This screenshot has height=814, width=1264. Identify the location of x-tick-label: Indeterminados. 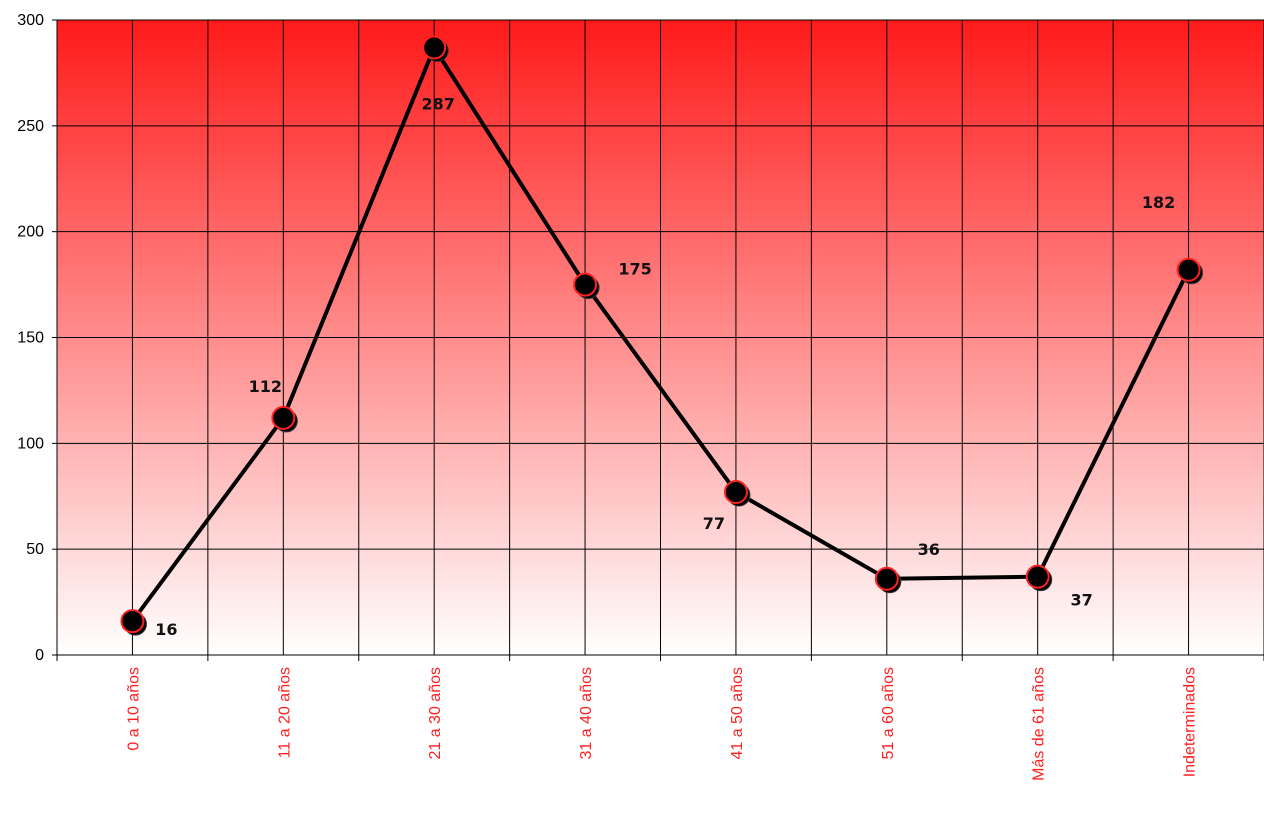
(1190, 722).